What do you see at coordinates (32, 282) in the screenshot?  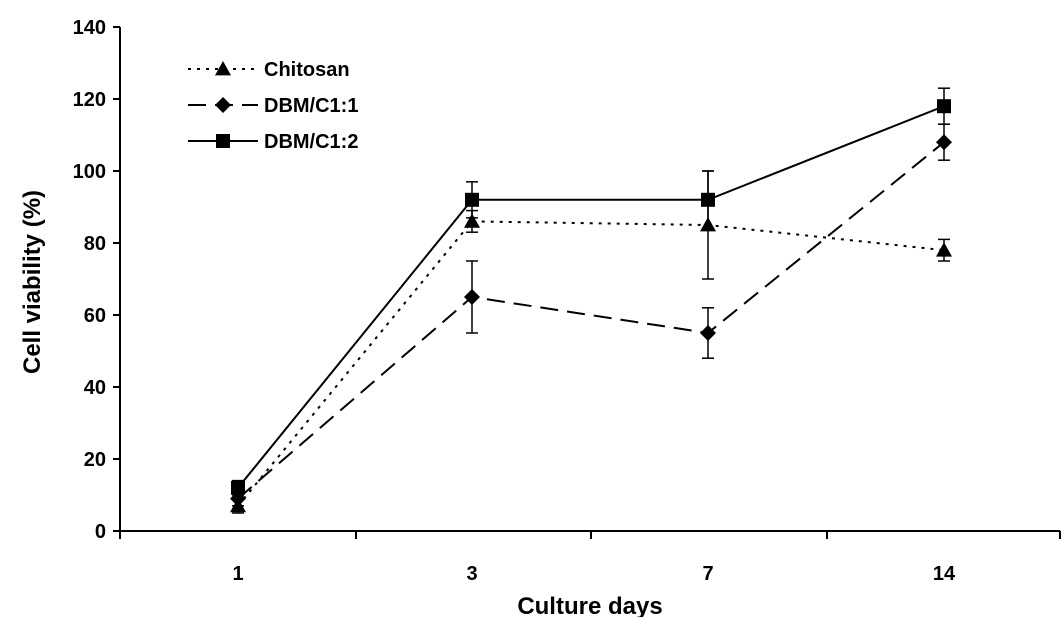 I see `y-axis-title: Cell viability (%)` at bounding box center [32, 282].